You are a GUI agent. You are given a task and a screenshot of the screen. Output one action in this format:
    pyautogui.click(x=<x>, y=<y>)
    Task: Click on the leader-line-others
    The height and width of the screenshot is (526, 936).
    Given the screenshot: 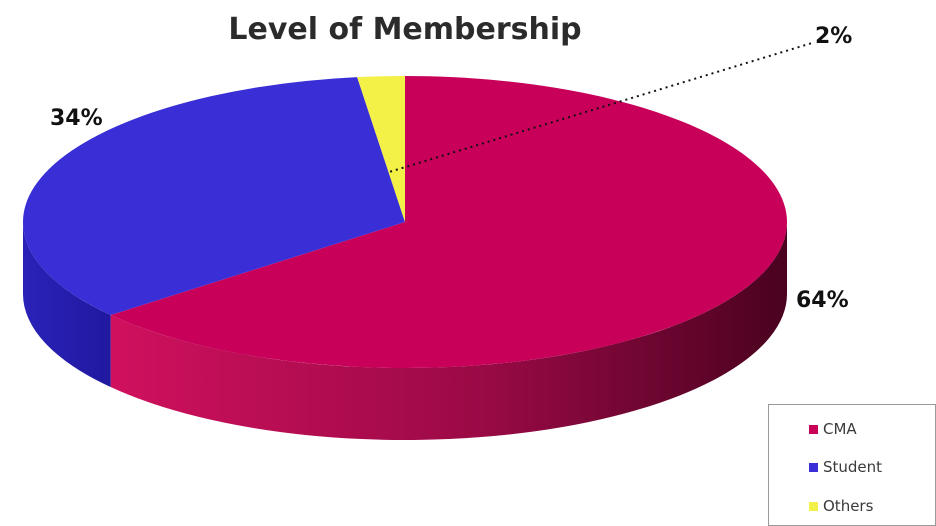 What is the action you would take?
    pyautogui.click(x=601, y=107)
    